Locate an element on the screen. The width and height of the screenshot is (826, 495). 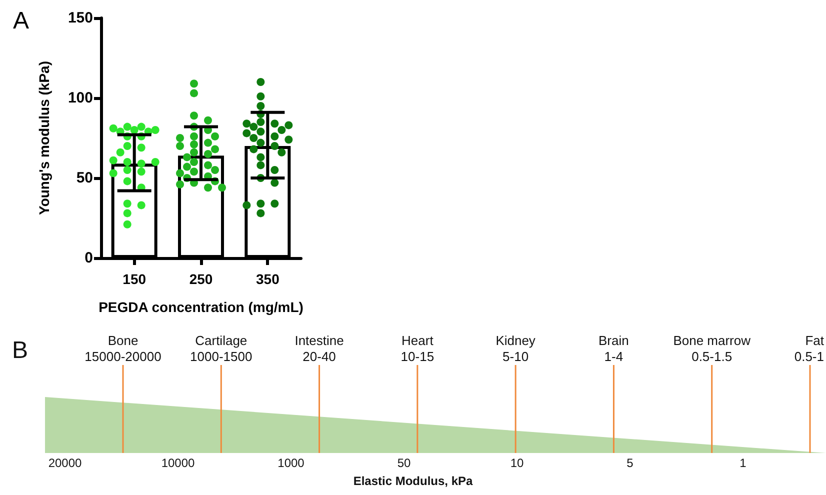
category-label: 10000 is located at coordinates (178, 463).